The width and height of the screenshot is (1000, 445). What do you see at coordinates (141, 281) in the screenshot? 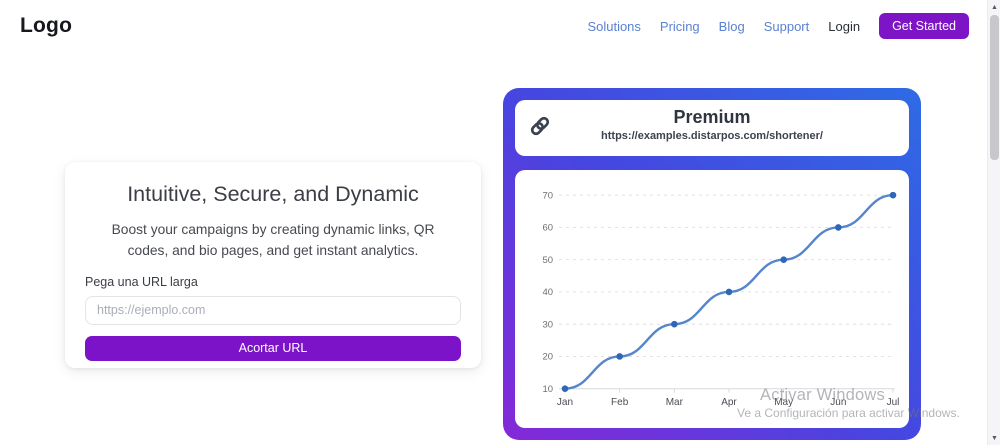
I see `url-input-label: Pega una URL larga` at bounding box center [141, 281].